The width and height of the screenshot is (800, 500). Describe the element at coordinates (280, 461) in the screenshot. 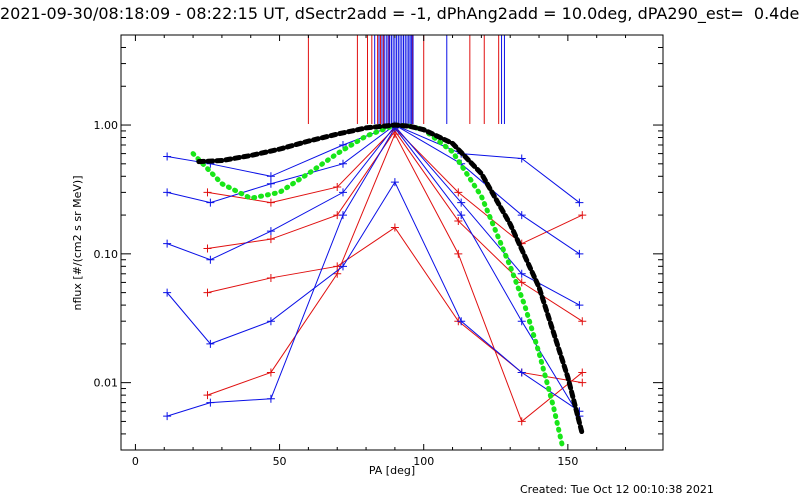

I see `x-tick-label: 50` at that location.